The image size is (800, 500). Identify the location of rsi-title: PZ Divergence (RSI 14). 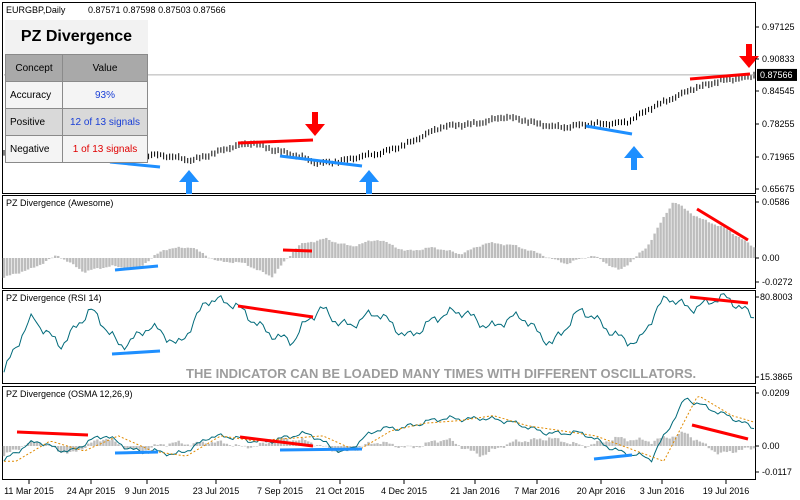
(54, 298).